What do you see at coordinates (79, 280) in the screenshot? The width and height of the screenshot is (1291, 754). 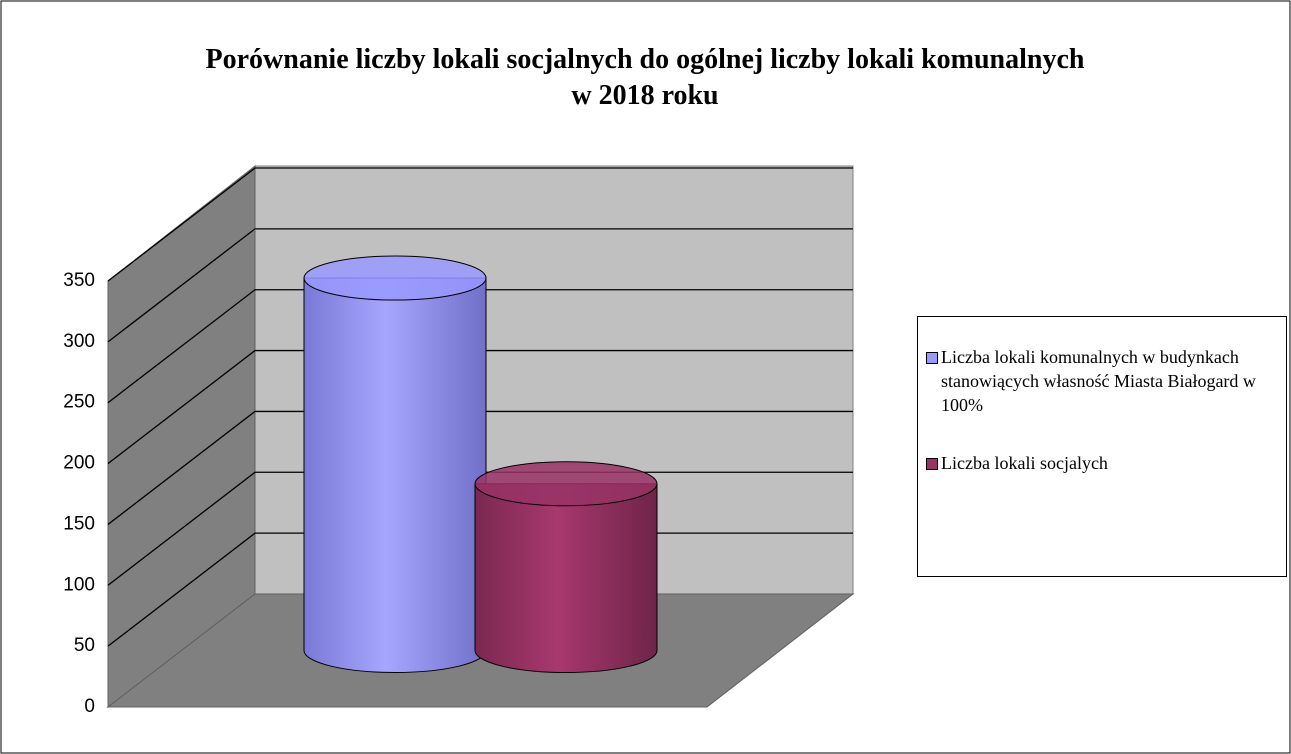 I see `y-tick-label: 350` at bounding box center [79, 280].